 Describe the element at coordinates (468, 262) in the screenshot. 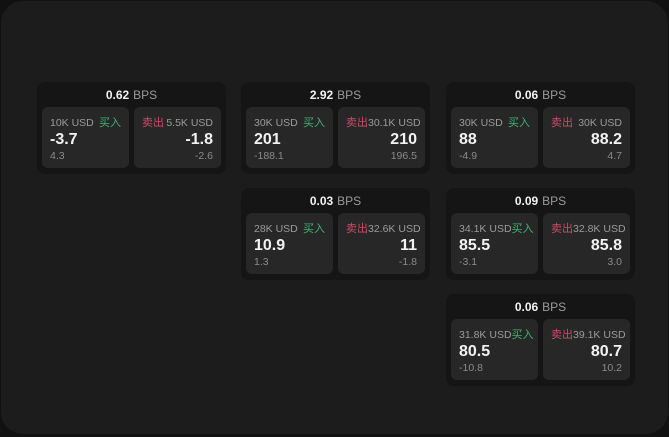

I see `buy-delta: -3.1` at that location.